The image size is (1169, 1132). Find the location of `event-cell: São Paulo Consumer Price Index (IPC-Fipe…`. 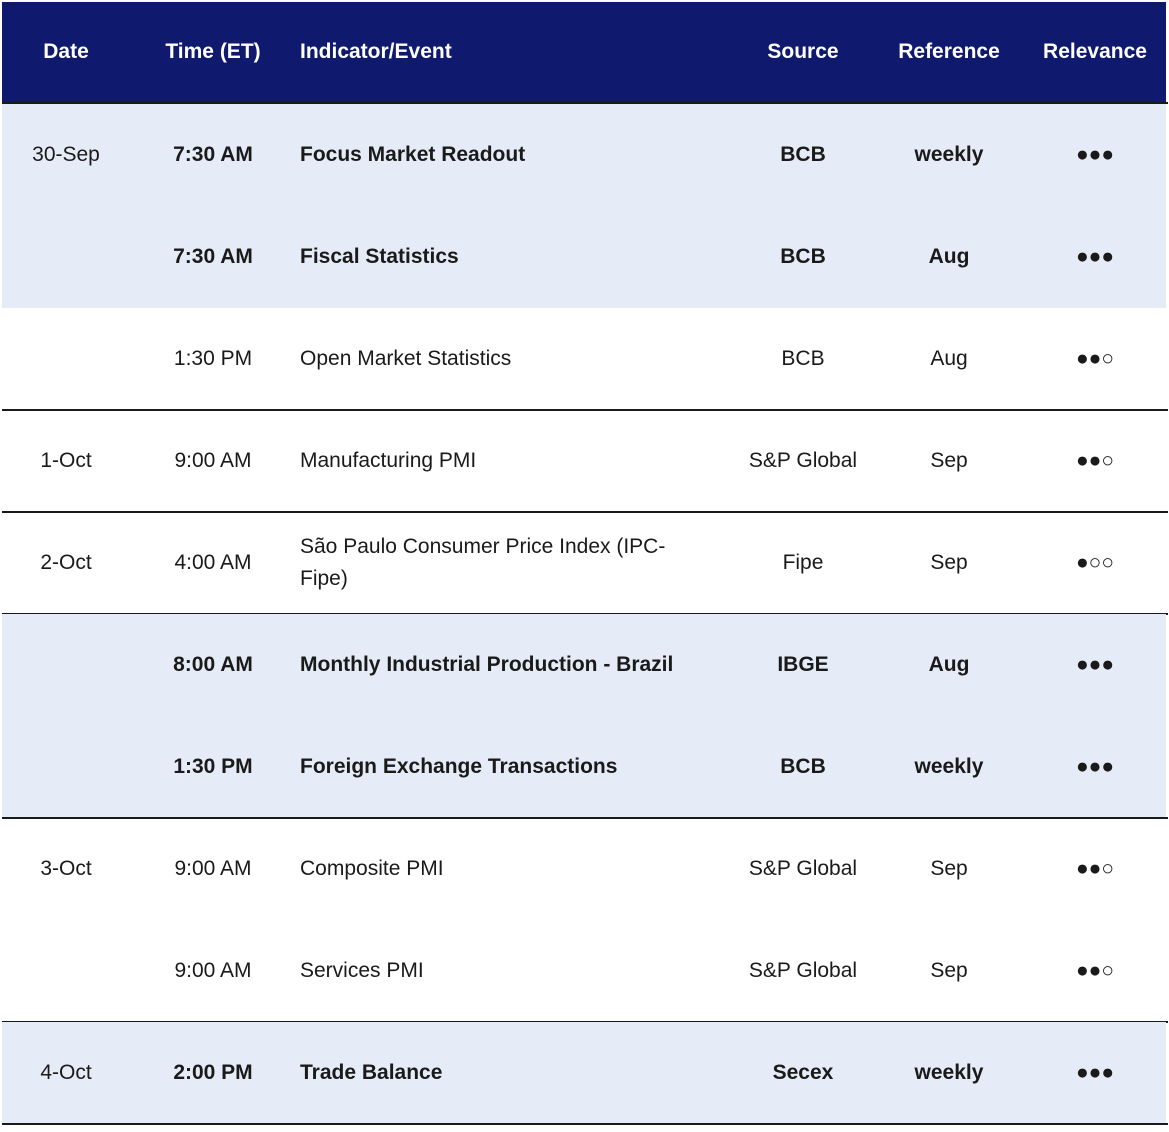

event-cell: São Paulo Consumer Price Index (IPC-Fipe… is located at coordinates (483, 562).